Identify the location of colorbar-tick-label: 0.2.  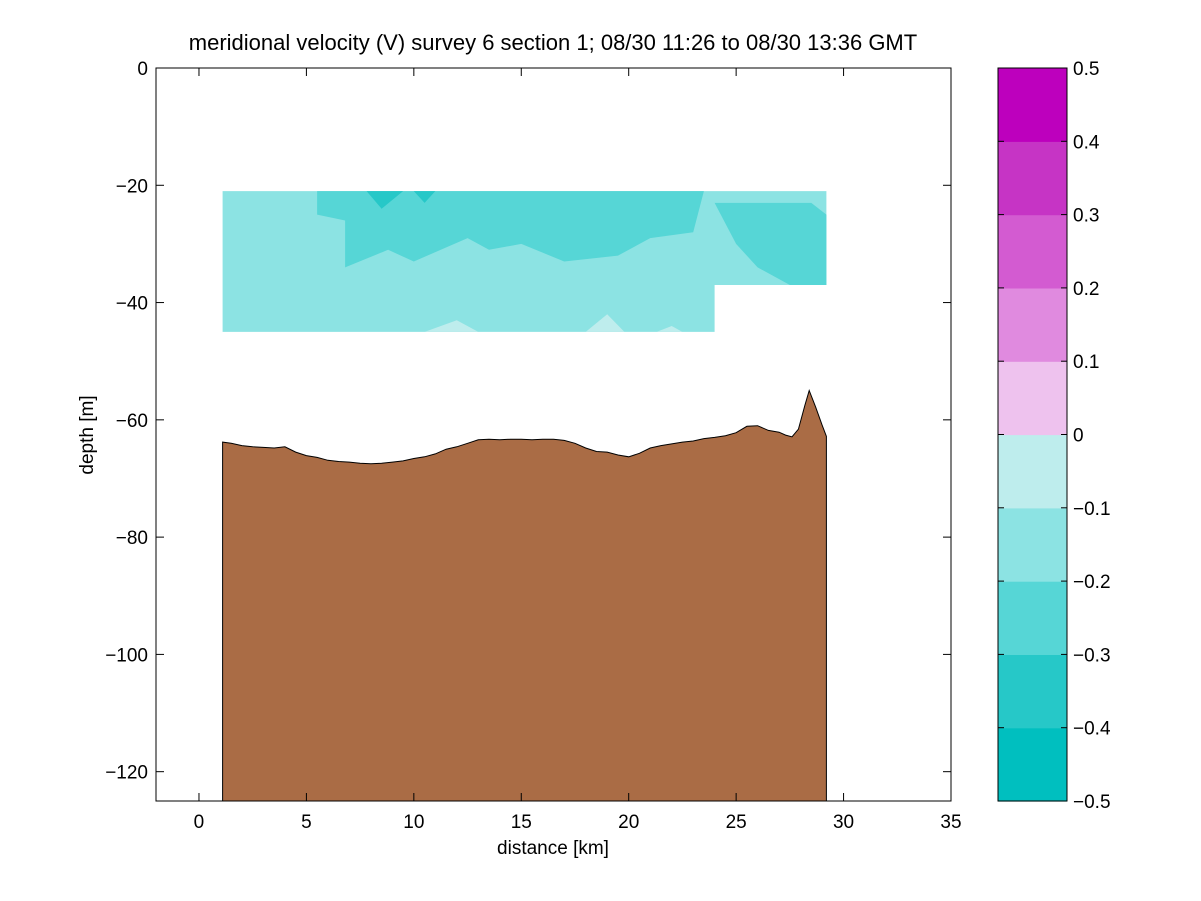
(1086, 289).